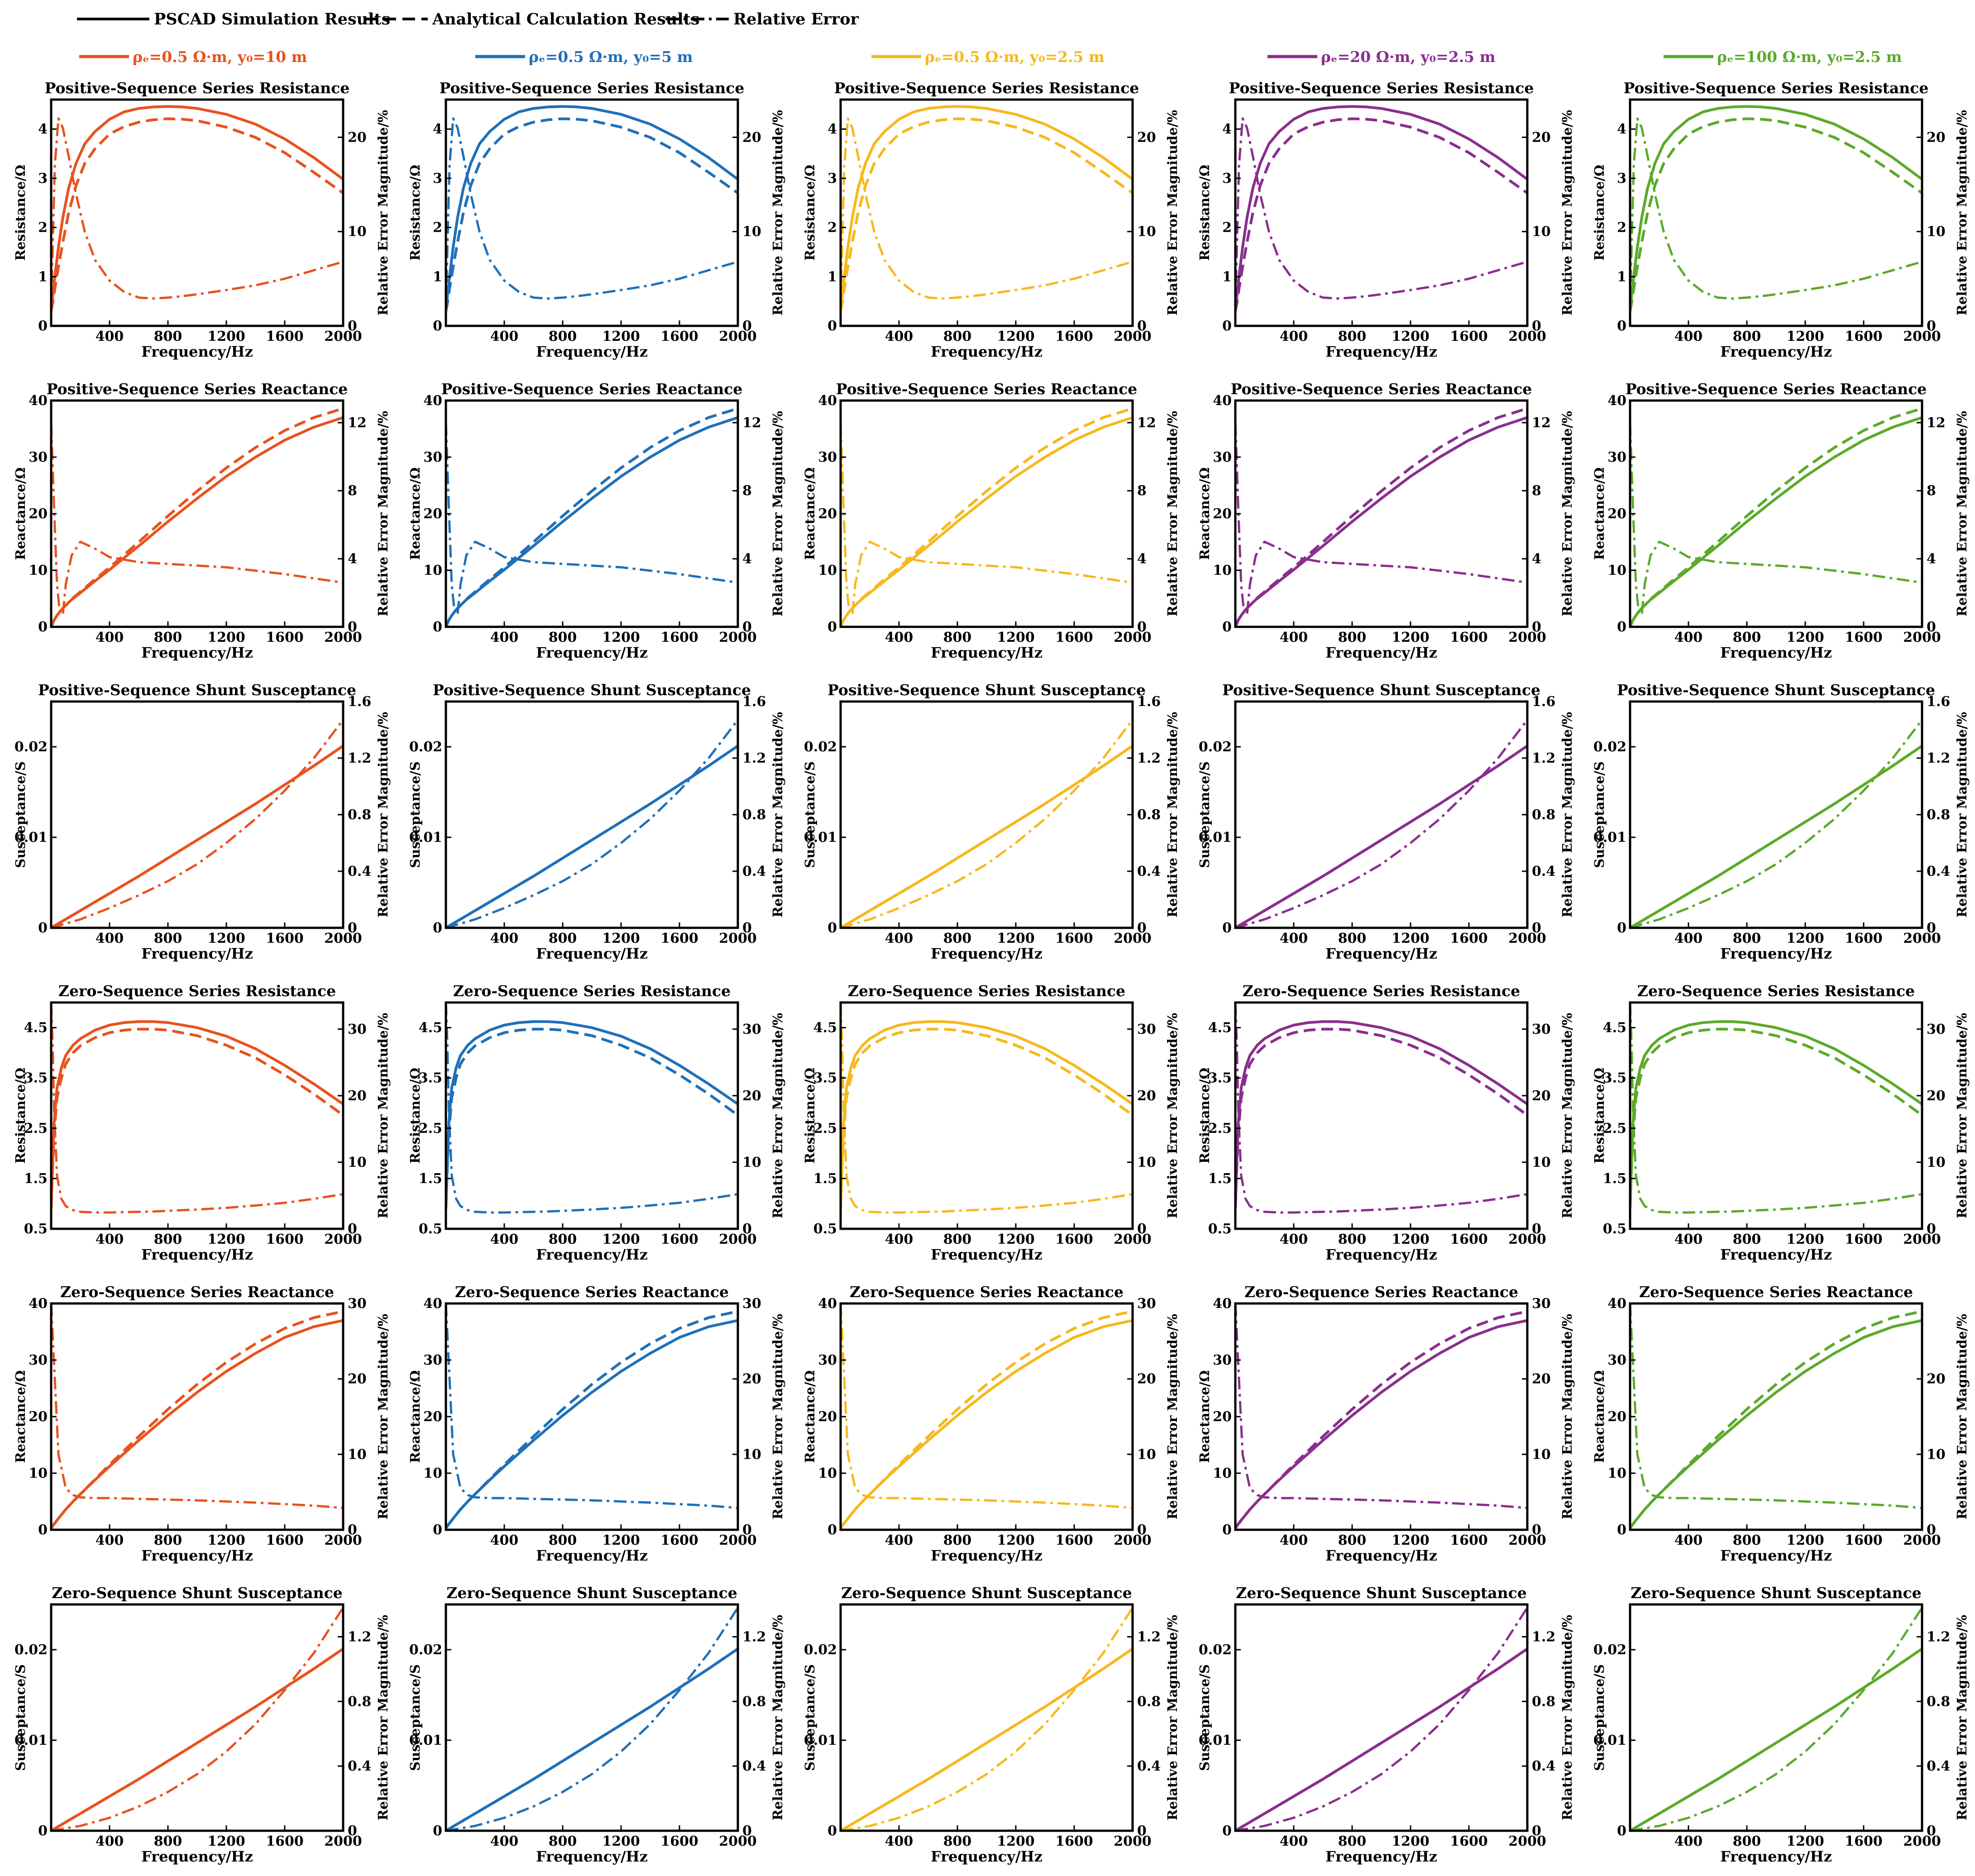 Image resolution: width=1975 pixels, height=1876 pixels. What do you see at coordinates (1227, 178) in the screenshot?
I see `y-tick-label: 3` at bounding box center [1227, 178].